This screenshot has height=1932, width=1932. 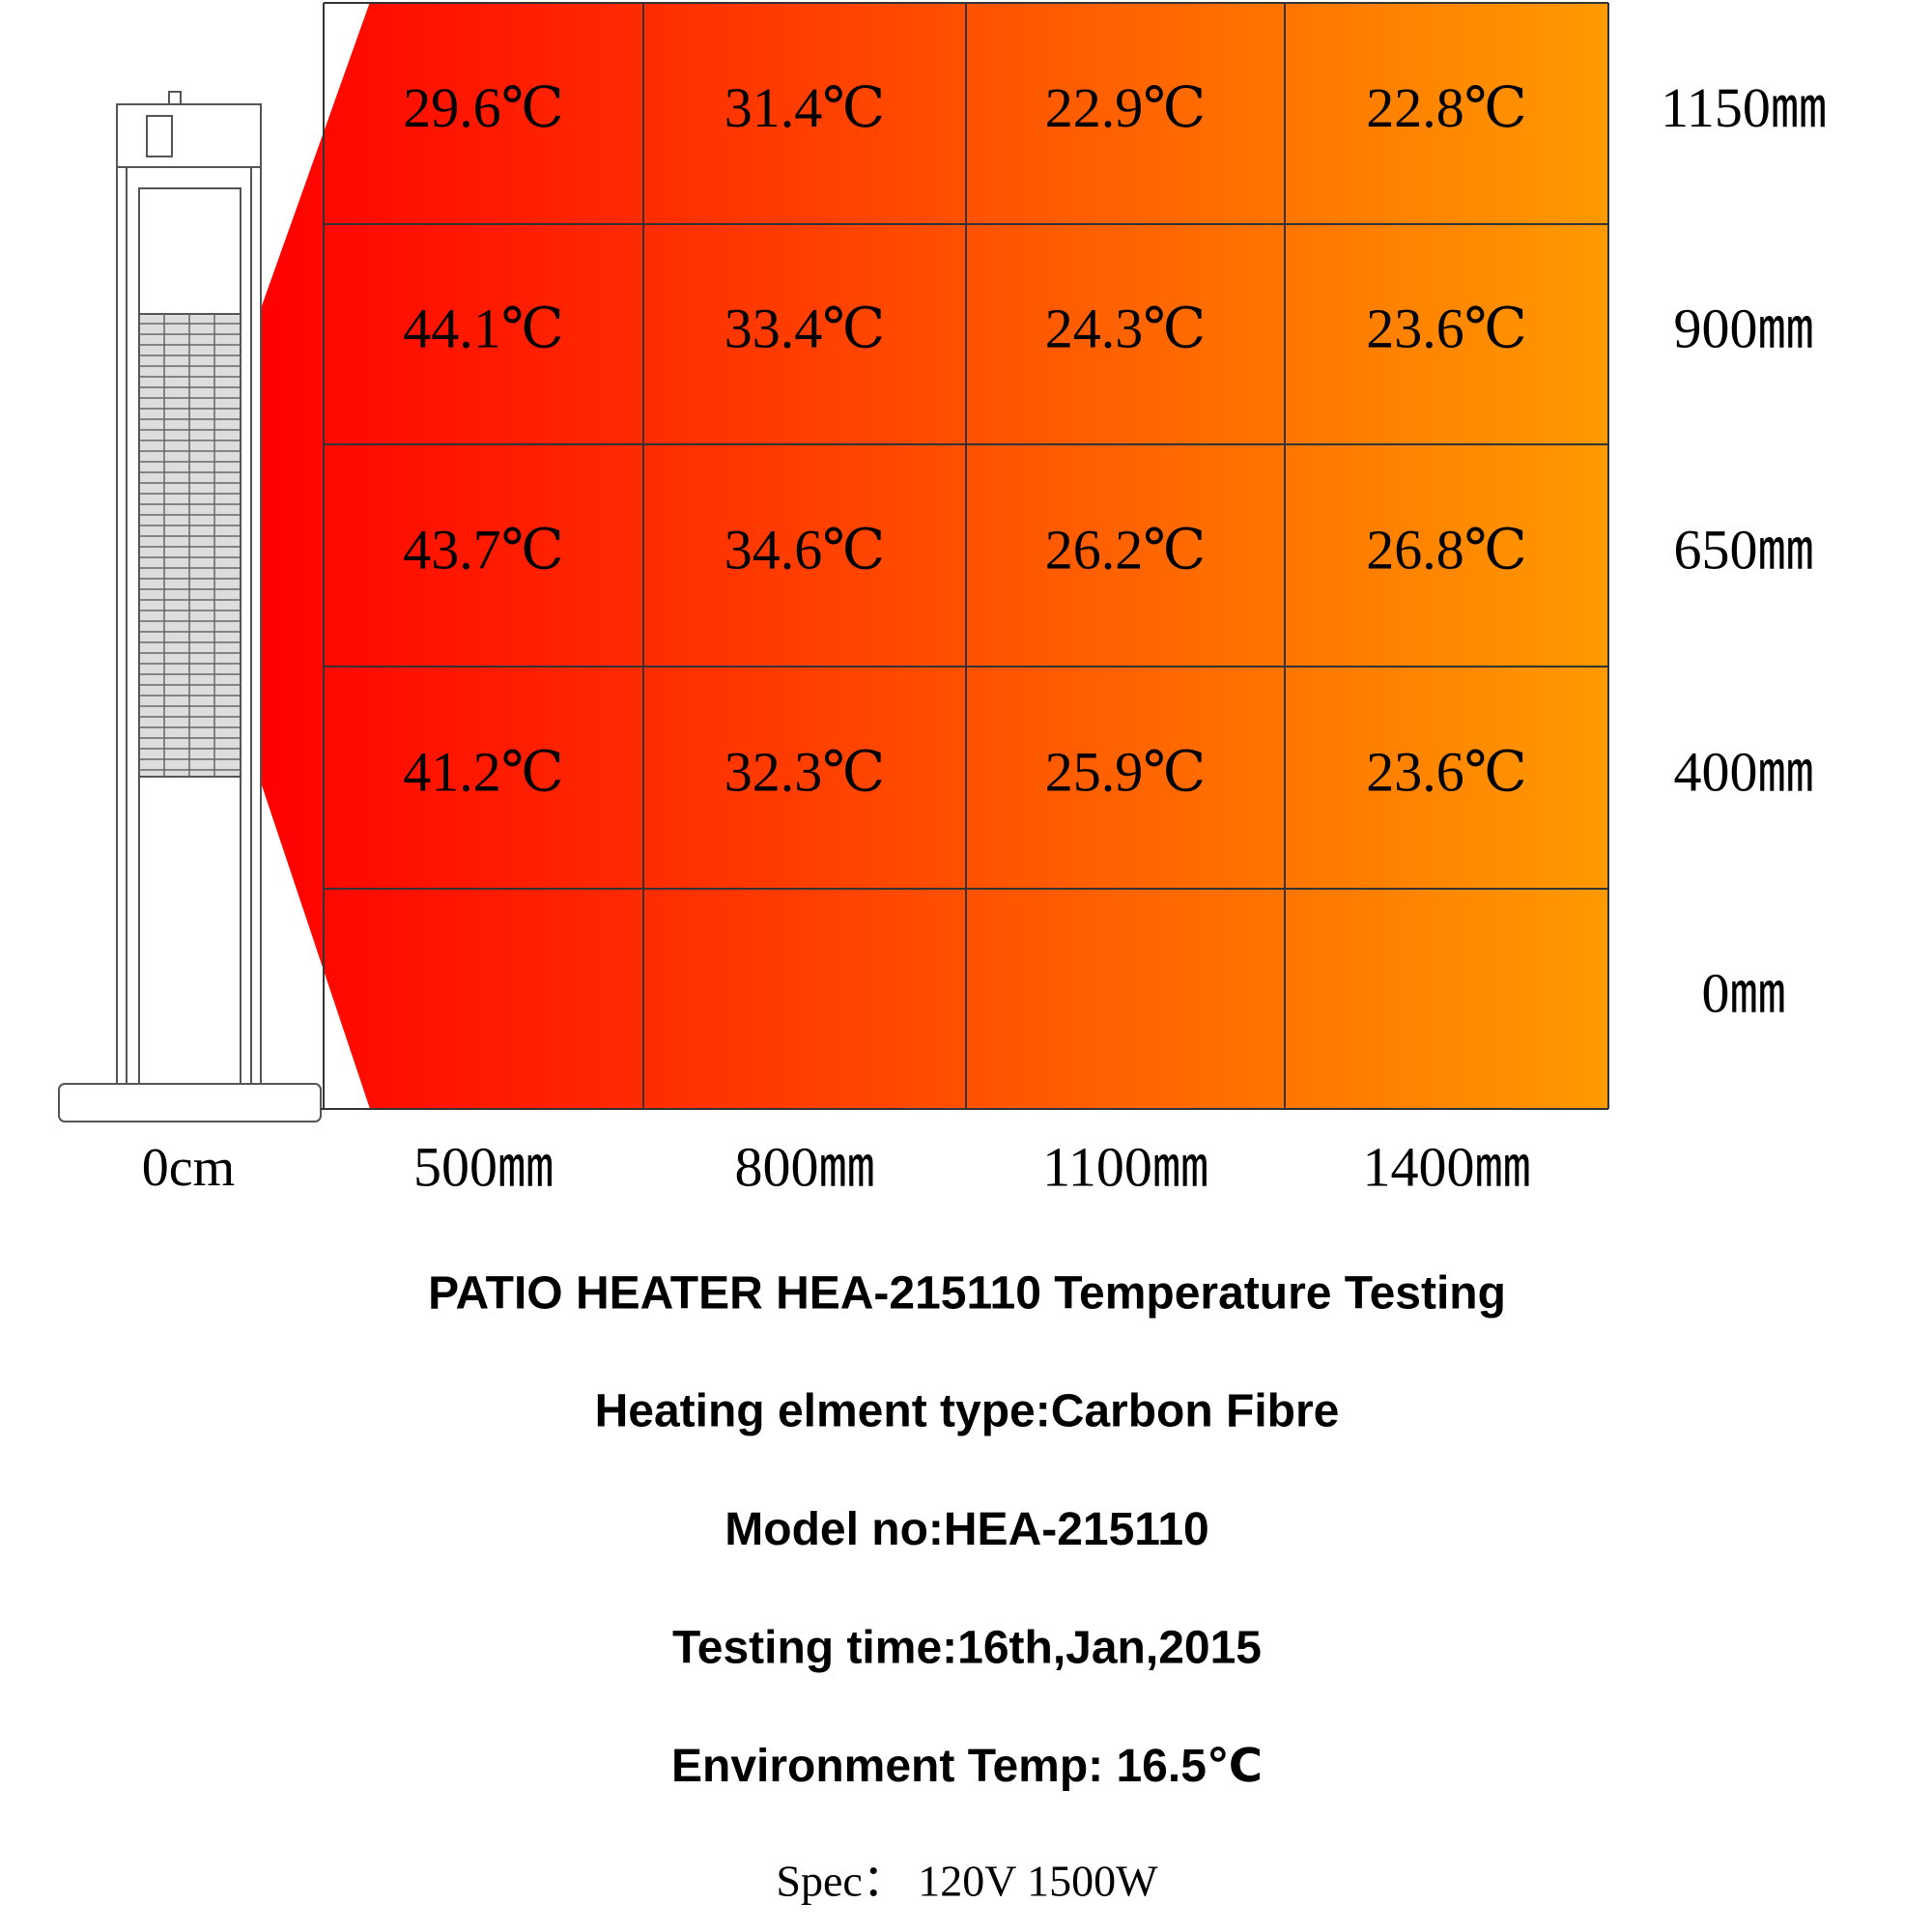 What do you see at coordinates (1125, 1166) in the screenshot?
I see `column-label: 1100㎜` at bounding box center [1125, 1166].